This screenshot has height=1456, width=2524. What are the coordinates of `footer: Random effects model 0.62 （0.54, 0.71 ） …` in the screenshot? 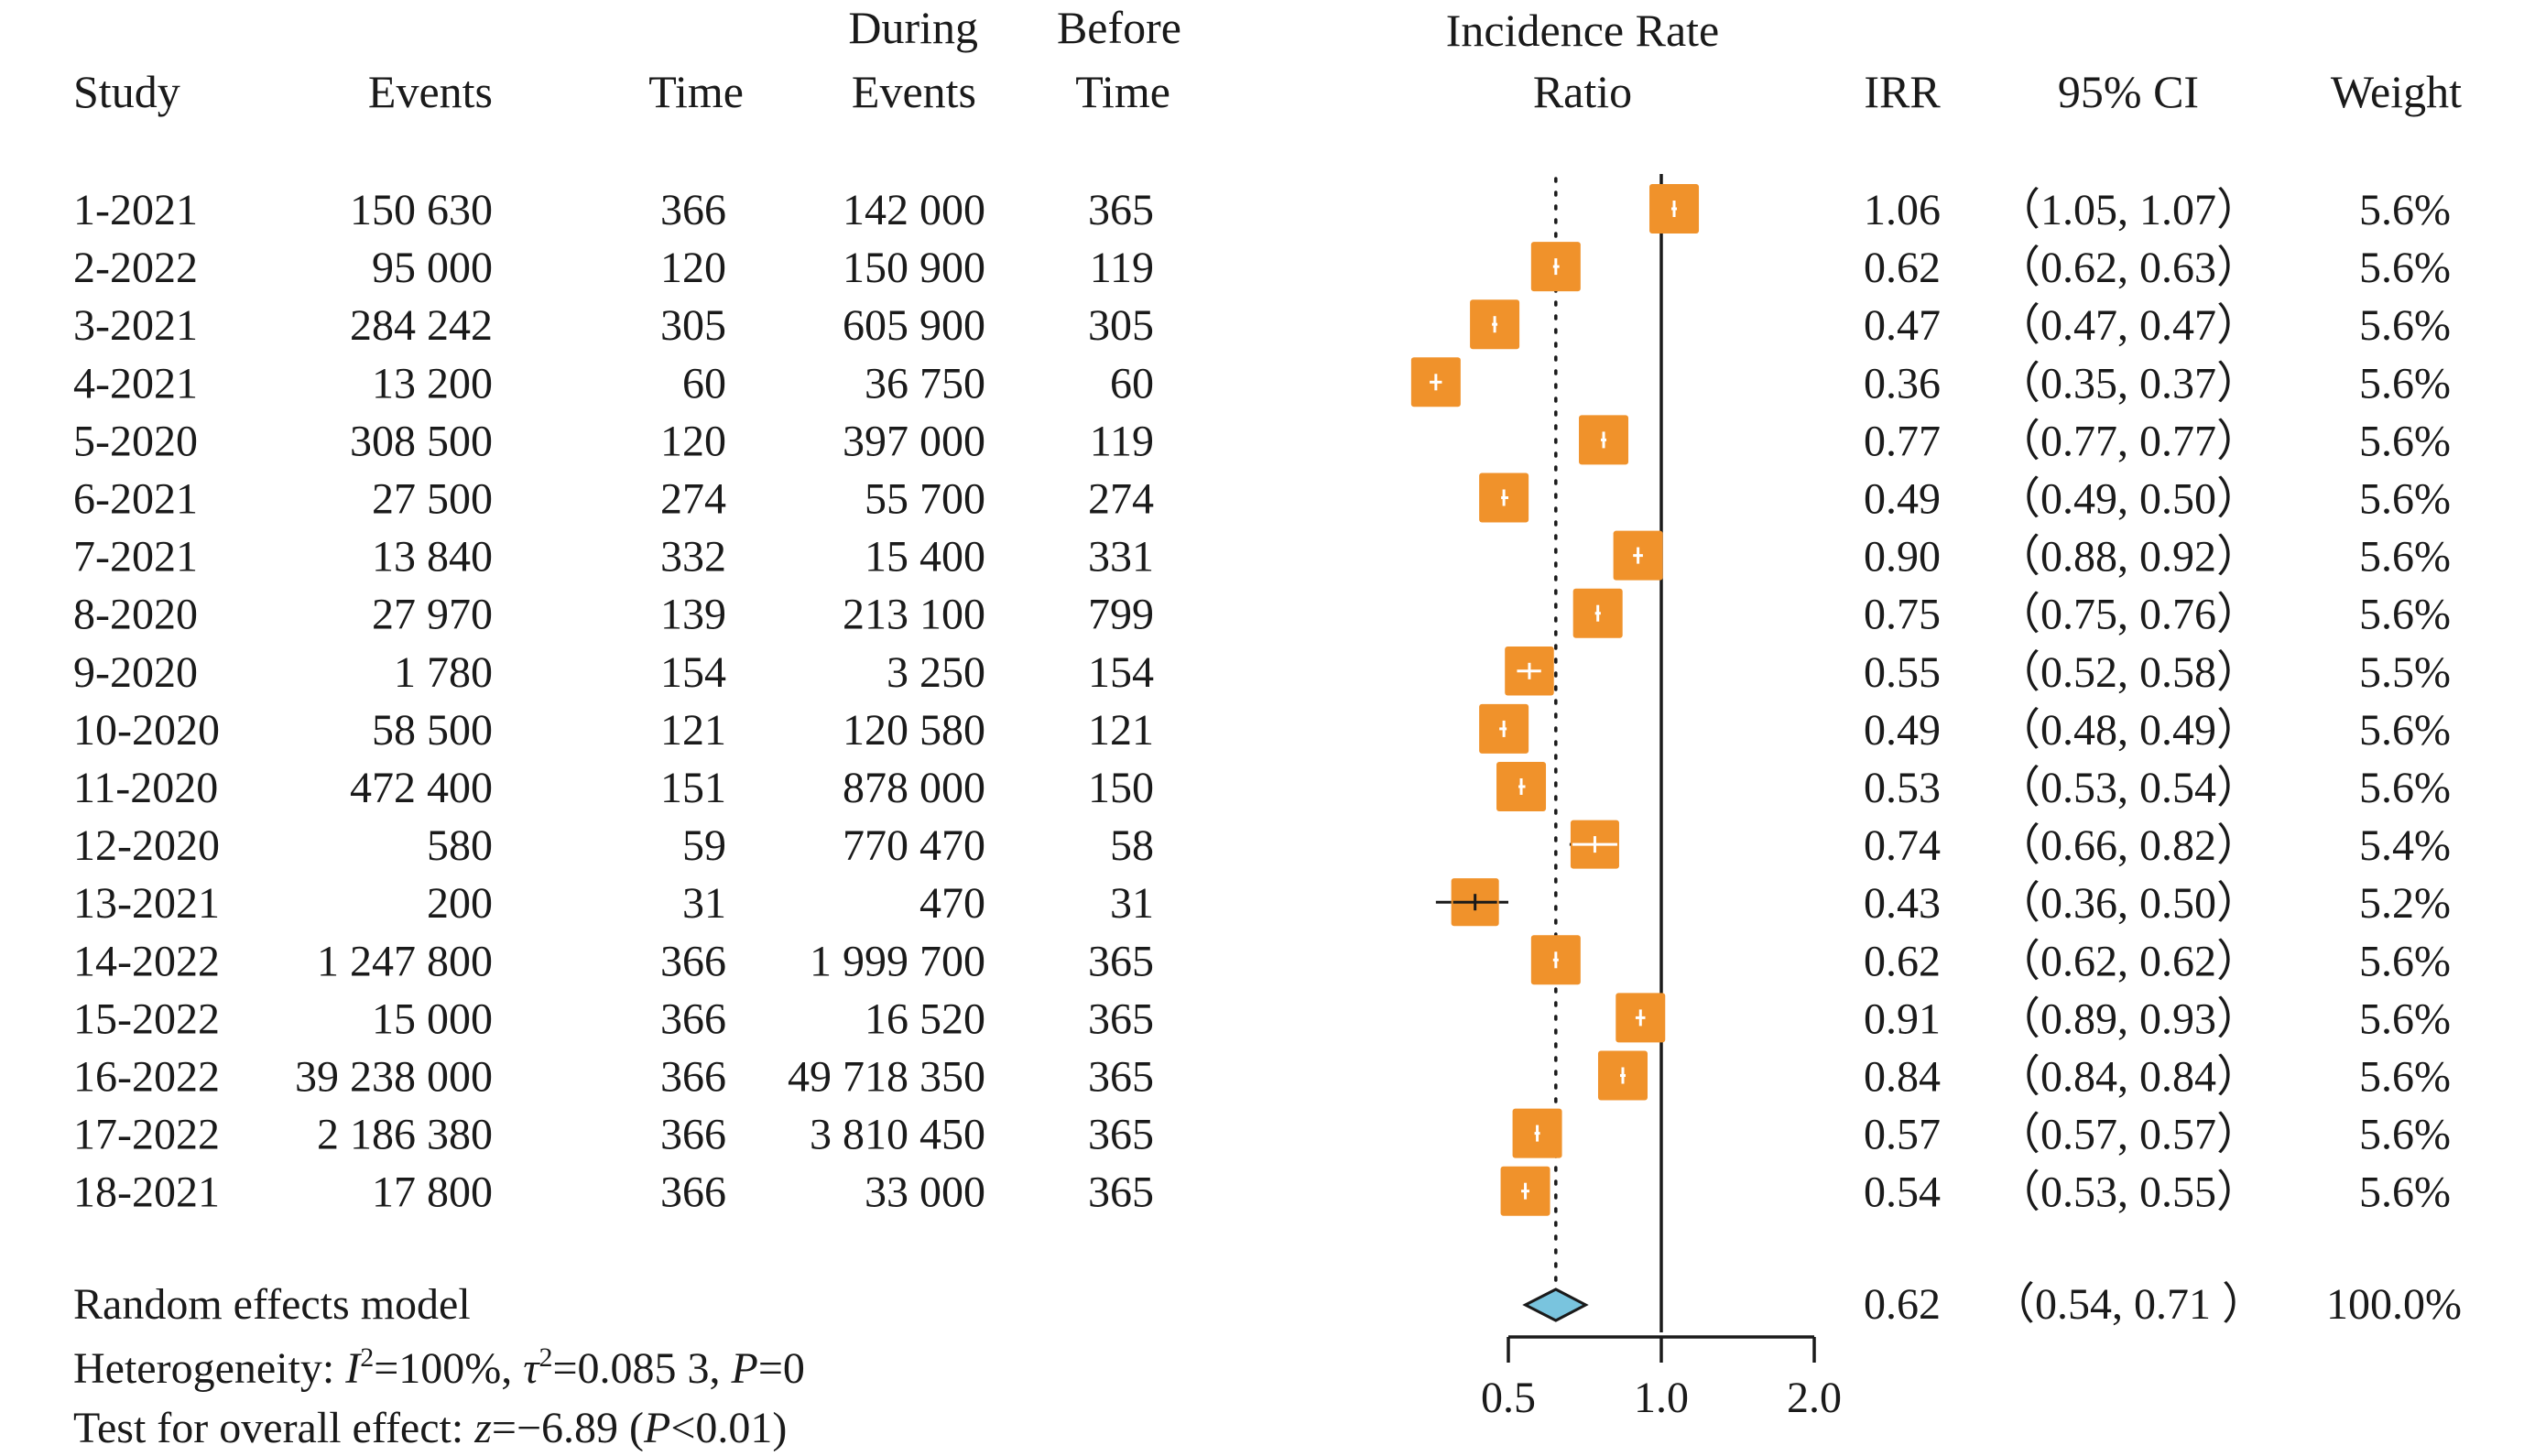 It's located at (1267, 1366).